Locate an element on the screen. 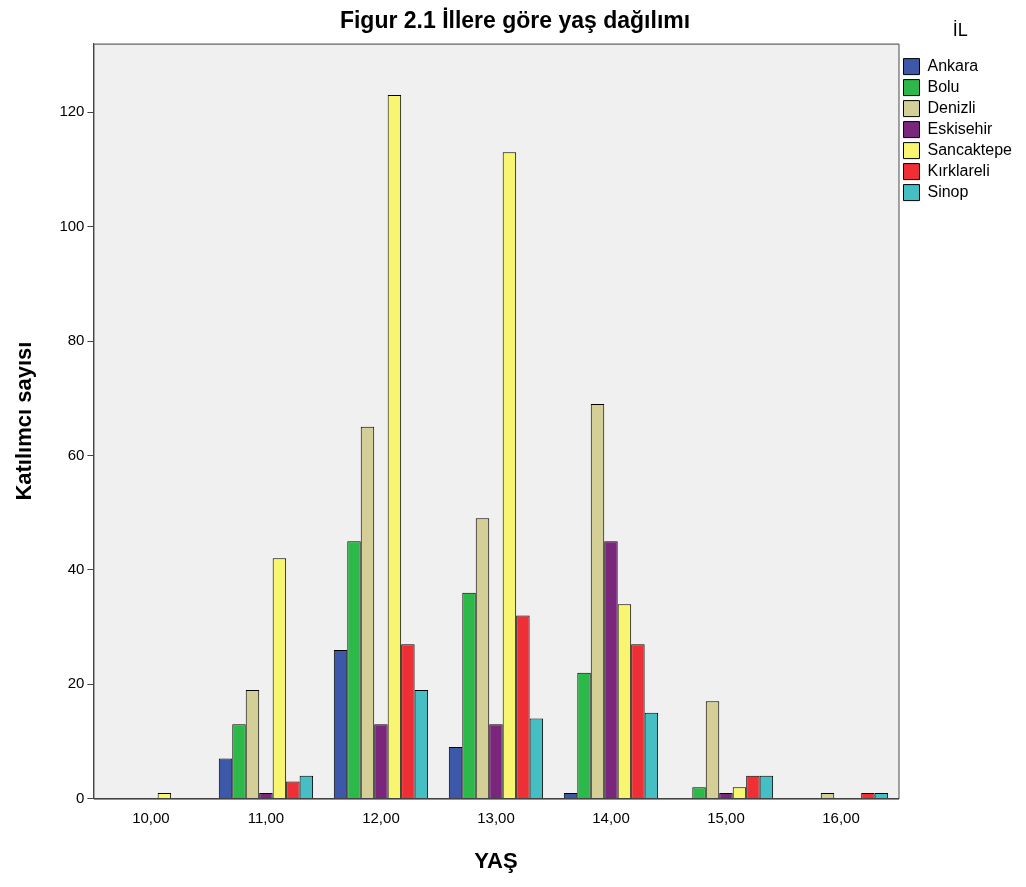 The image size is (1026, 887). y-tick-label: 40 is located at coordinates (76, 568).